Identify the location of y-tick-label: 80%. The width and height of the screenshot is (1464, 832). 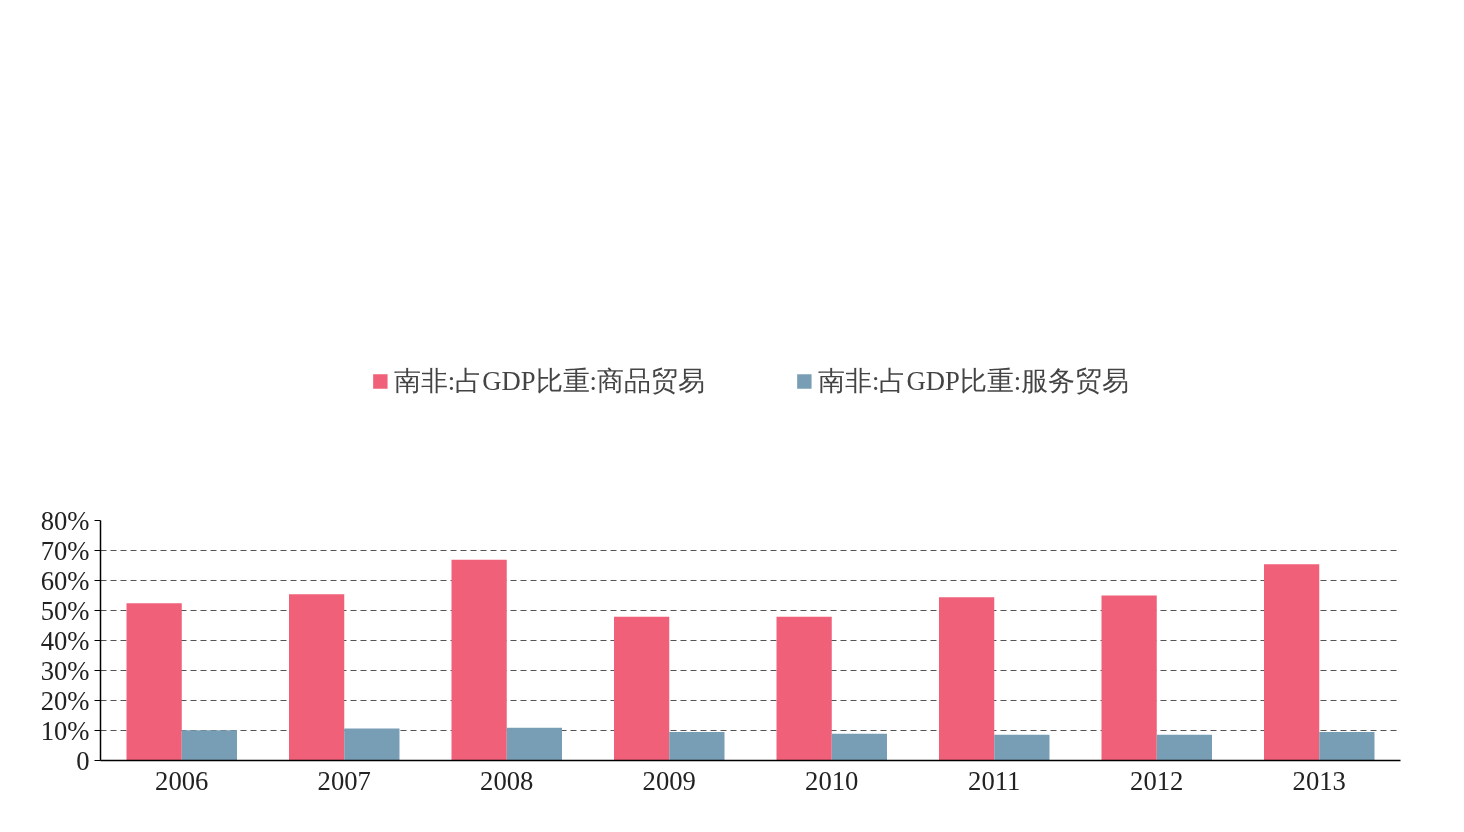
(65, 520).